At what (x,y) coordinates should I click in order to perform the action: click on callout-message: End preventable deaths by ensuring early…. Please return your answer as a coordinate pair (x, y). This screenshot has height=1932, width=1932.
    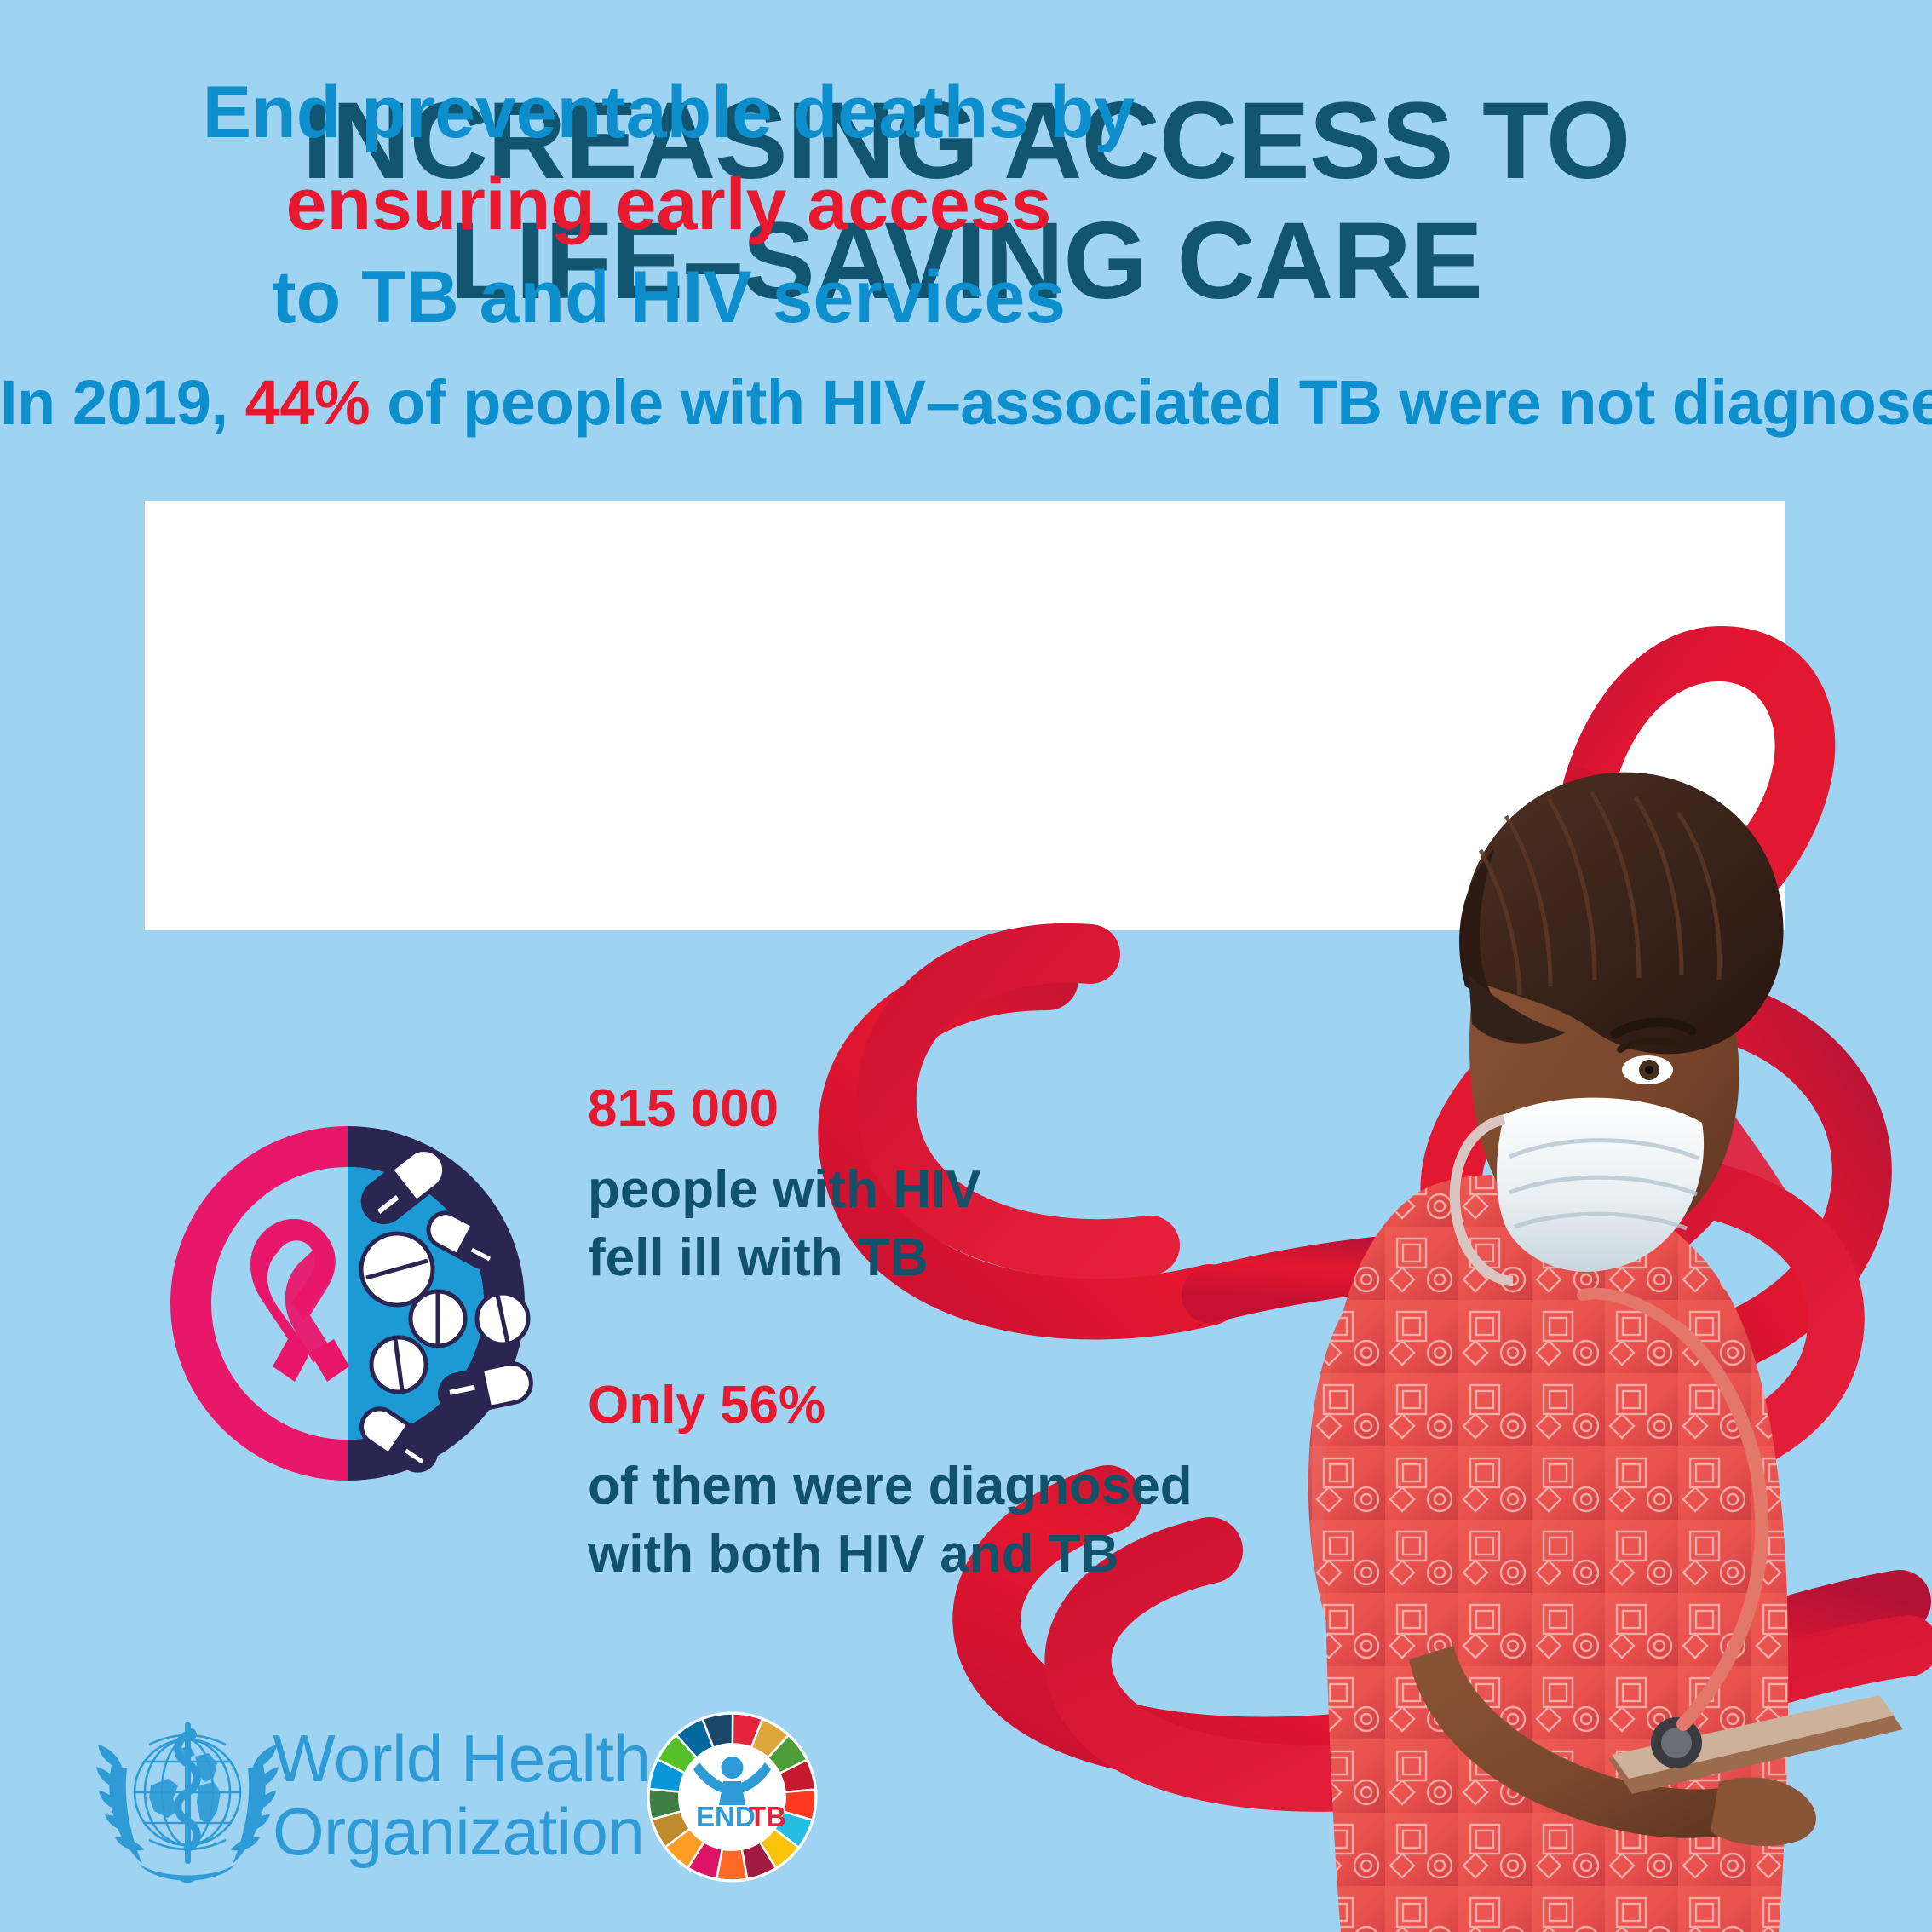
    Looking at the image, I should click on (669, 205).